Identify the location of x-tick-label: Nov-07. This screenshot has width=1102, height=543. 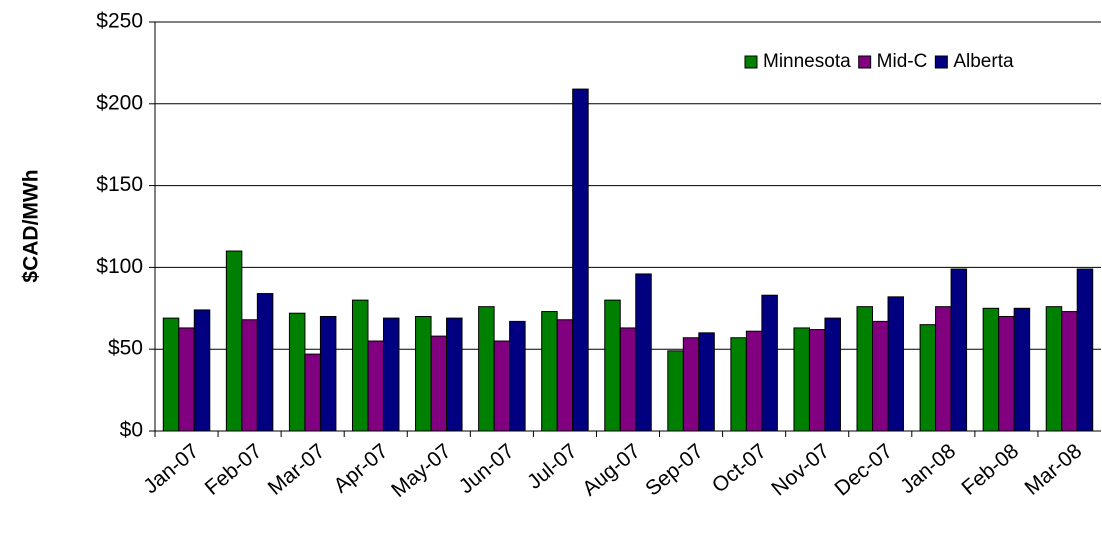
(800, 469).